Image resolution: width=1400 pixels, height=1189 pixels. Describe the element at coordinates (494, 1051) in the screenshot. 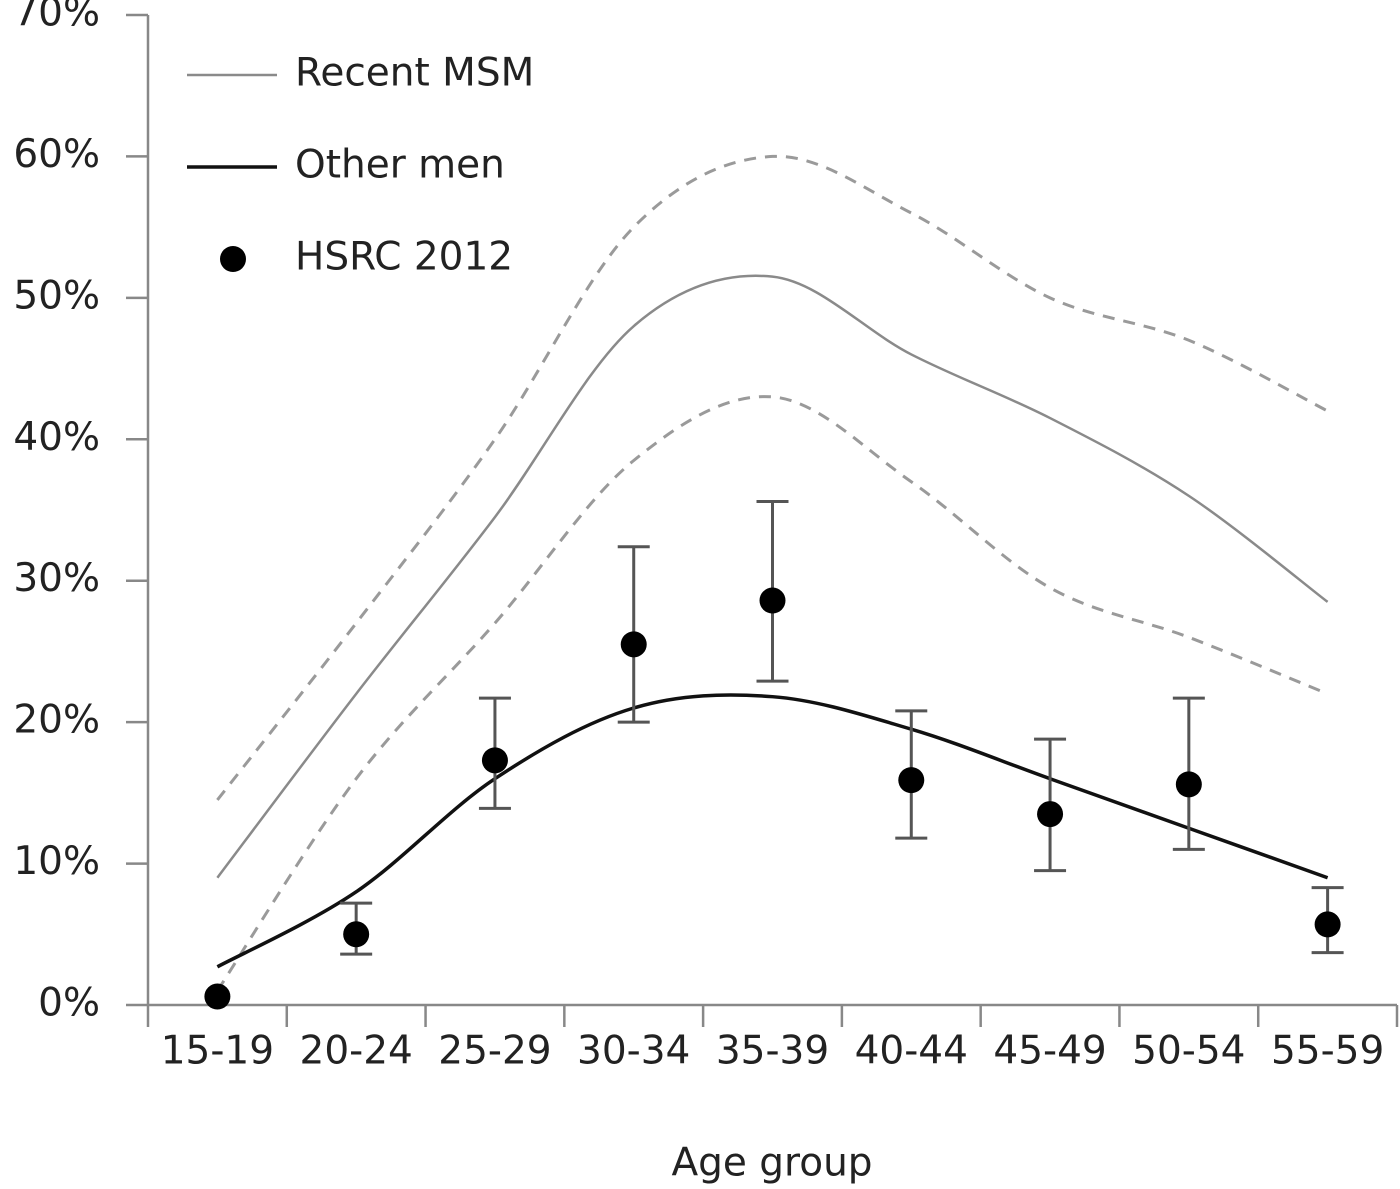

I see `x-tick-label: 25-29` at that location.